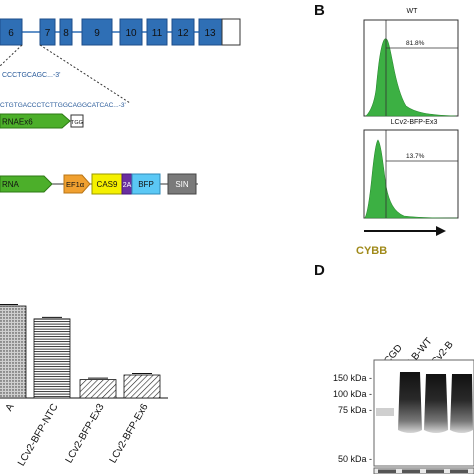 The image size is (474, 474). Describe the element at coordinates (80, 351) in the screenshot. I see `bar-group` at that location.